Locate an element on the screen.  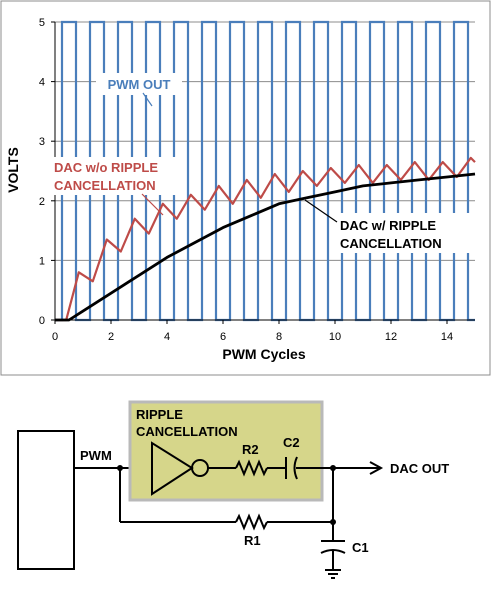
annotation-pwm-out-text: PWM OUT is located at coordinates (139, 84).